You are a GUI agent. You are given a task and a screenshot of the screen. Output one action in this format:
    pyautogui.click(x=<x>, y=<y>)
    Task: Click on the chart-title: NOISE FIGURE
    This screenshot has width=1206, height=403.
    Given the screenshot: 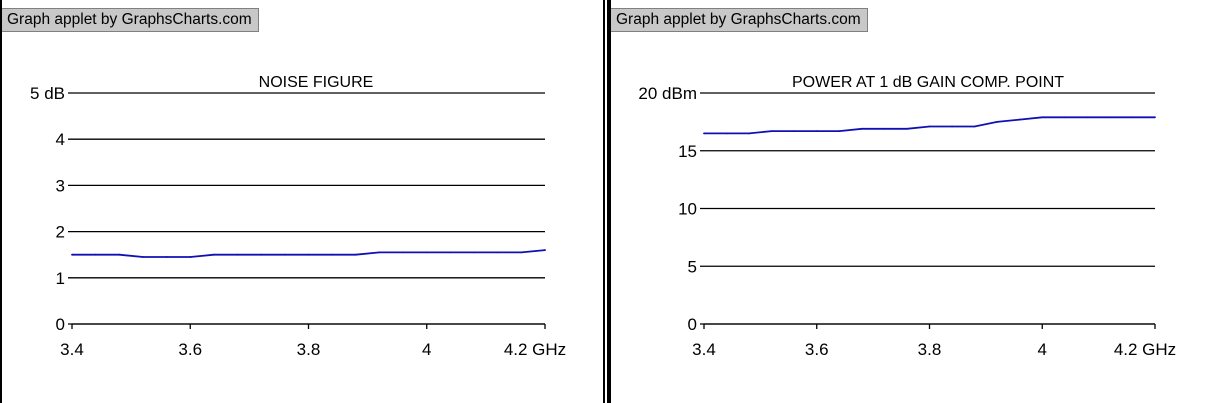 What is the action you would take?
    pyautogui.click(x=316, y=82)
    